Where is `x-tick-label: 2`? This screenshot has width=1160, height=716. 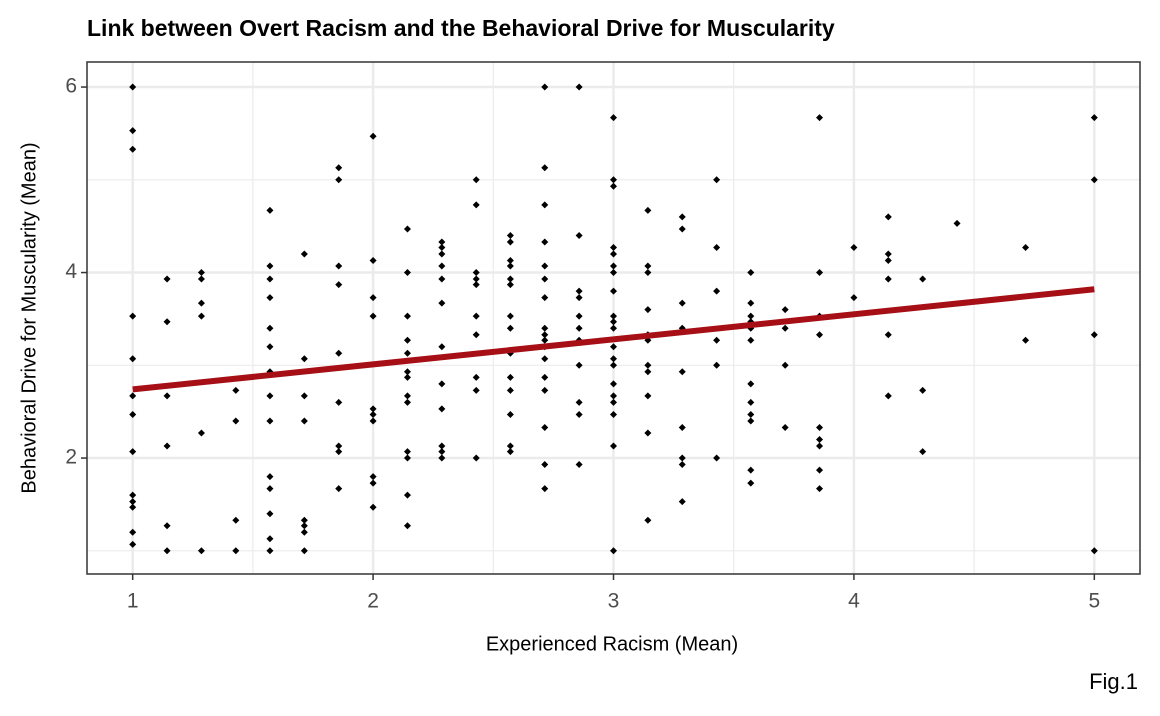 x-tick-label: 2 is located at coordinates (373, 601).